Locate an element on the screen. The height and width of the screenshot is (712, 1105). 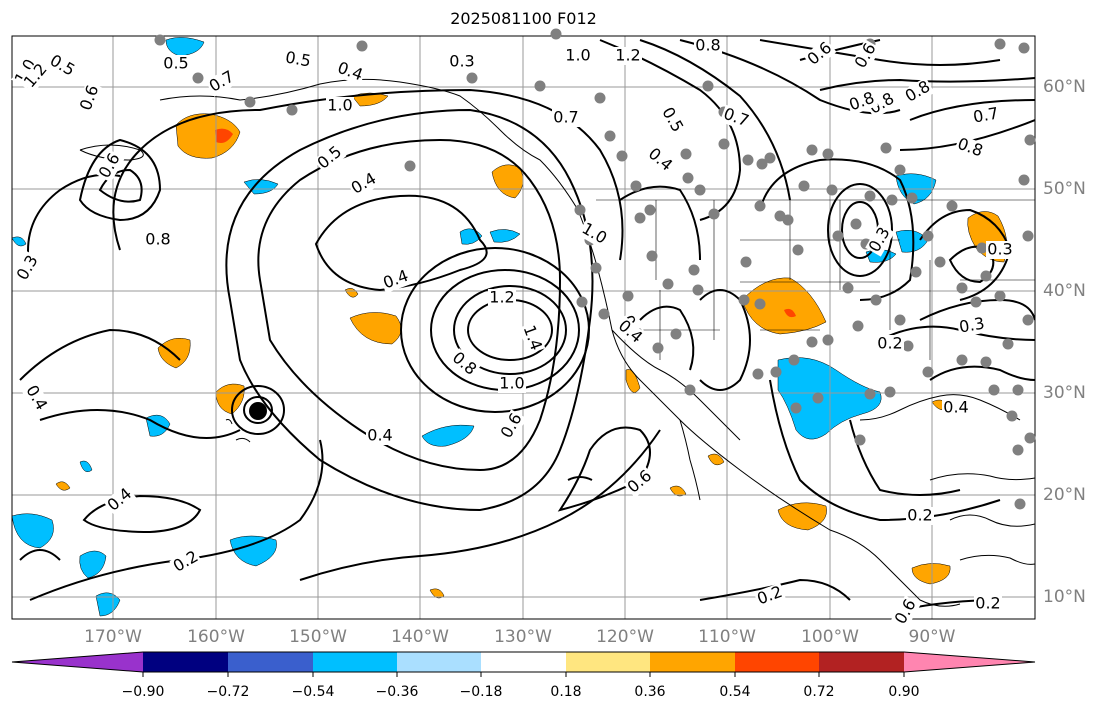
state-borders is located at coordinates (815, 279).